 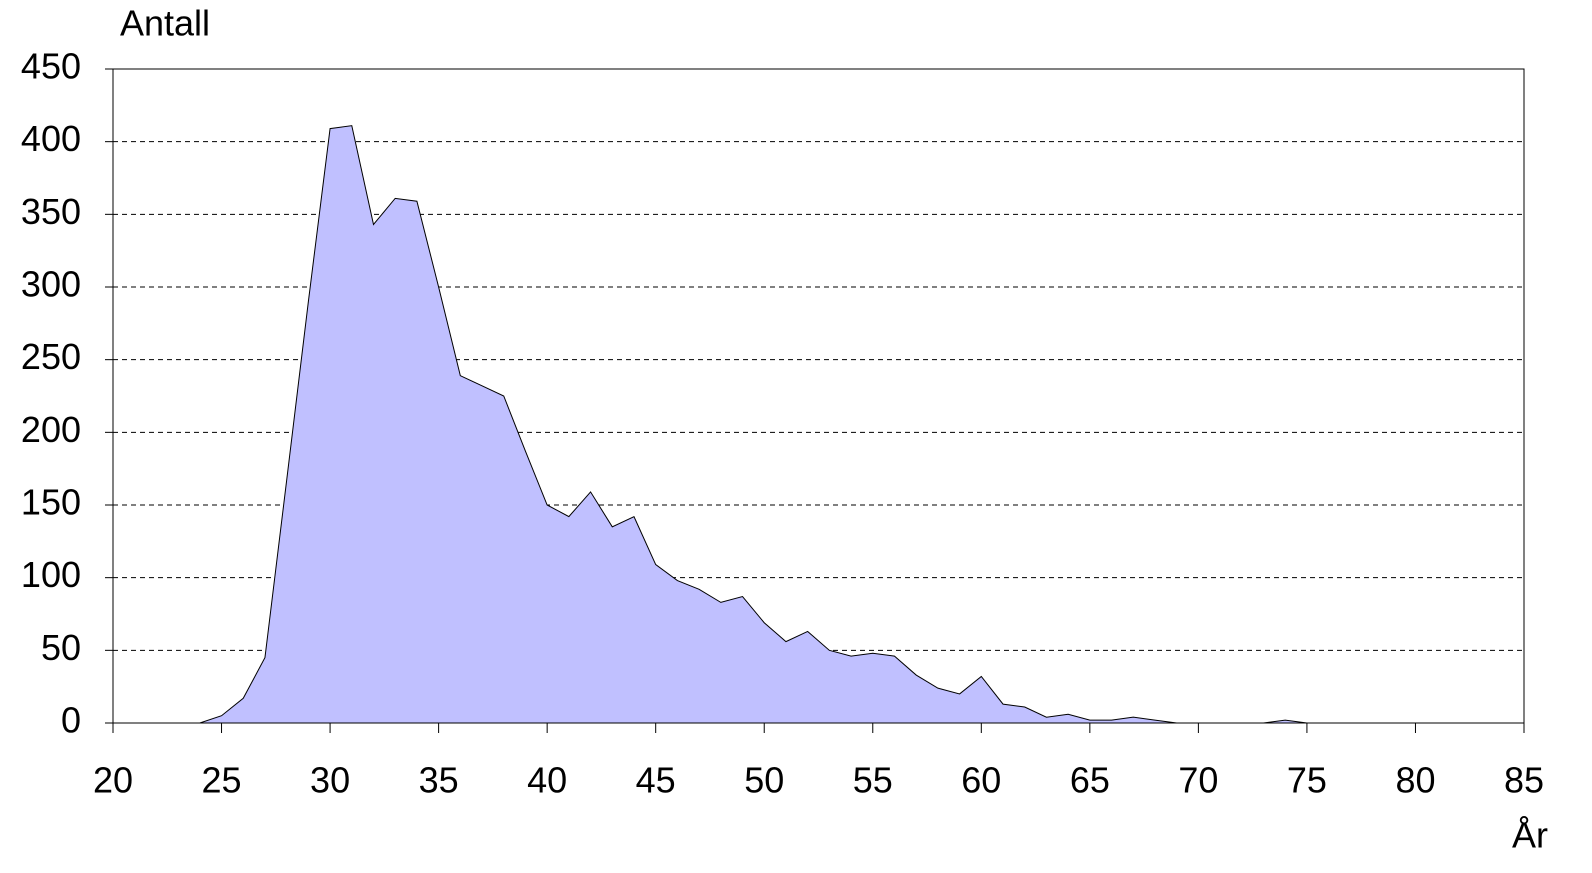 What do you see at coordinates (51, 429) in the screenshot?
I see `y-tick-label: 200` at bounding box center [51, 429].